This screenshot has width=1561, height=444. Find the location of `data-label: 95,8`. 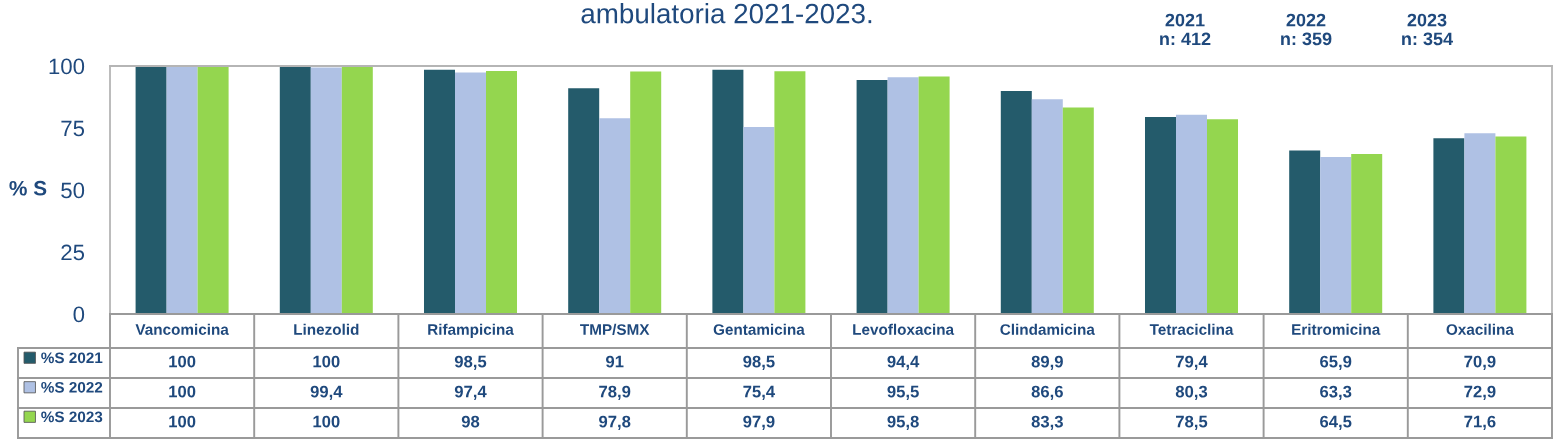

data-label: 95,8 is located at coordinates (903, 422).